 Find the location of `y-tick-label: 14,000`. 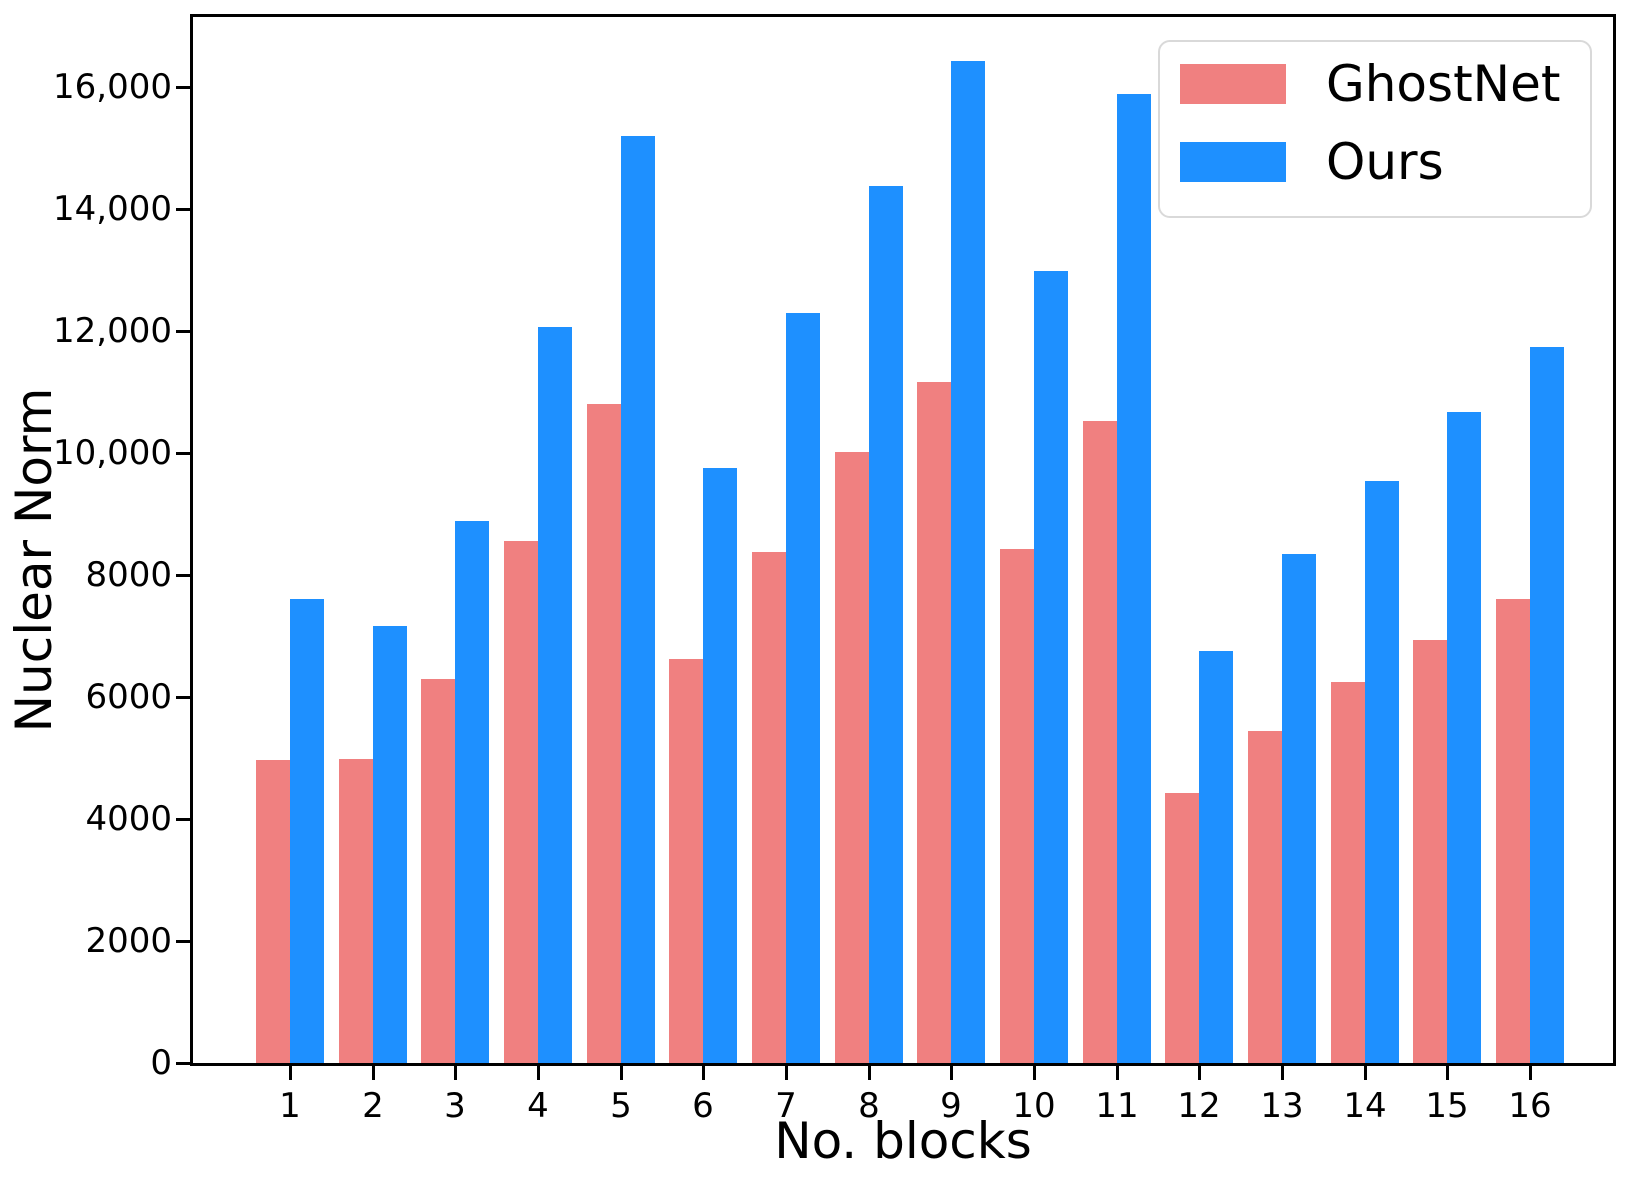

y-tick-label: 14,000 is located at coordinates (112, 209).